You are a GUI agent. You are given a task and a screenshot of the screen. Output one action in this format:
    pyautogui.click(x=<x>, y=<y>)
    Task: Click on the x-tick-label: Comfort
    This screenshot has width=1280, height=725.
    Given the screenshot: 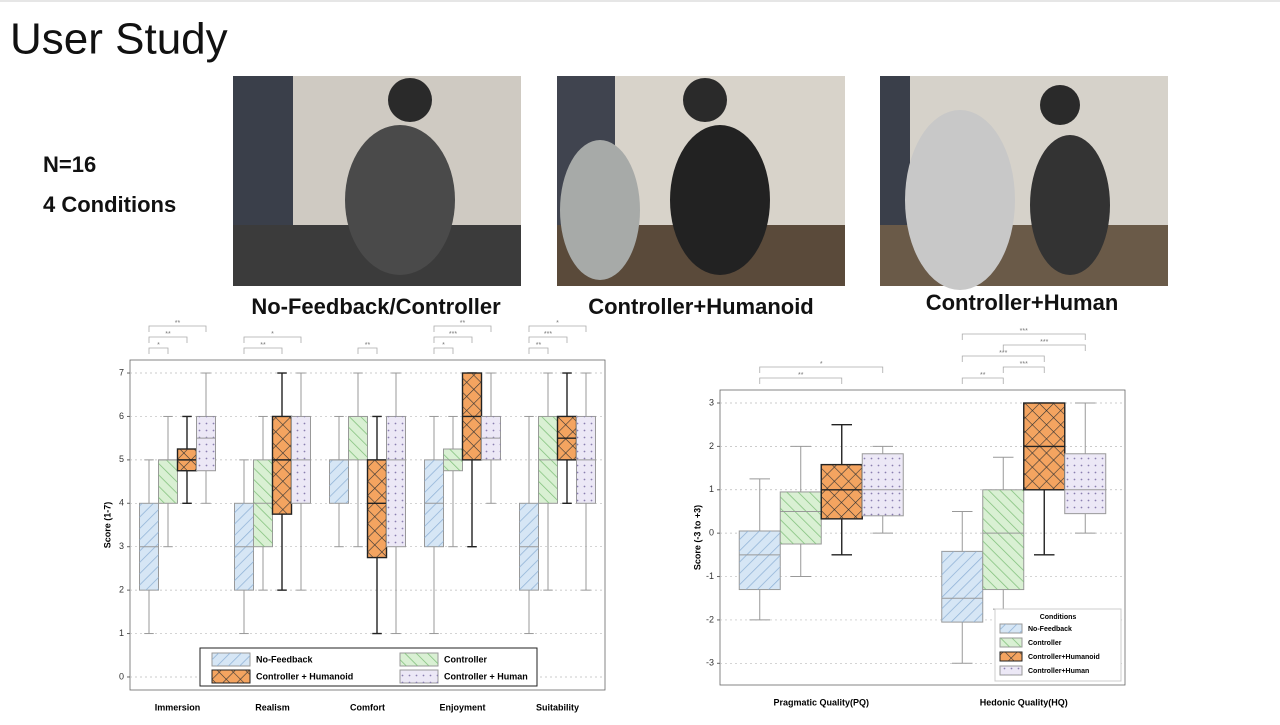 What is the action you would take?
    pyautogui.click(x=367, y=707)
    